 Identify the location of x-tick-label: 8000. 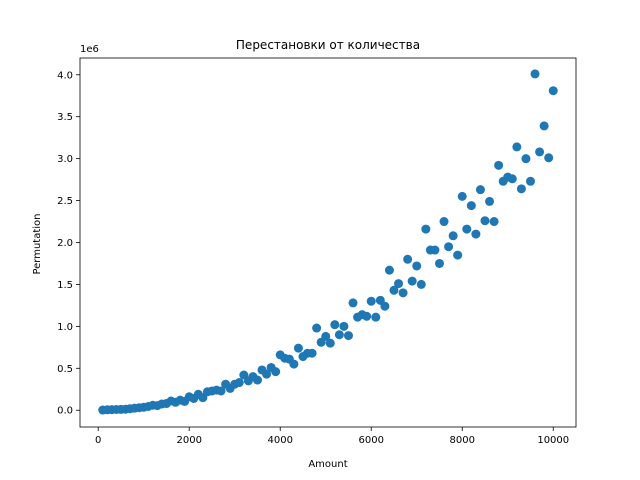
(462, 440).